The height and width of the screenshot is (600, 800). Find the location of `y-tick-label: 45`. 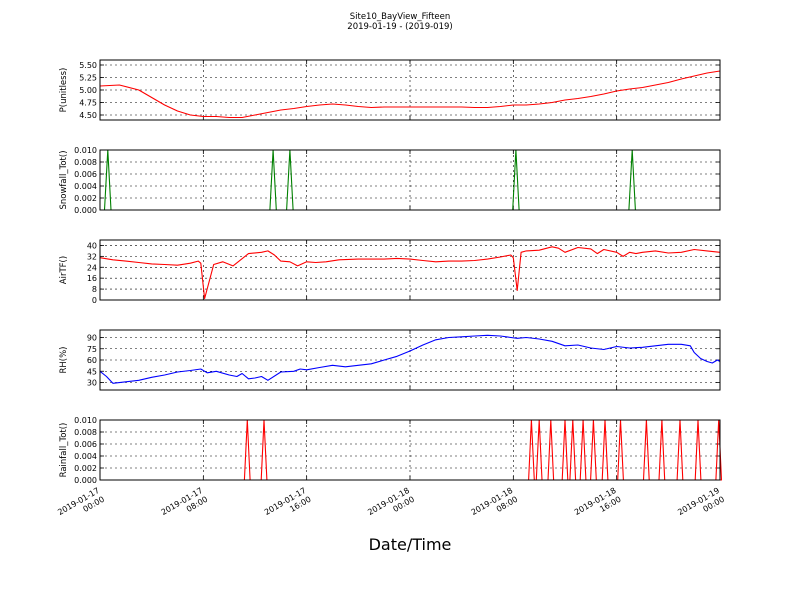

y-tick-label: 45 is located at coordinates (92, 371).